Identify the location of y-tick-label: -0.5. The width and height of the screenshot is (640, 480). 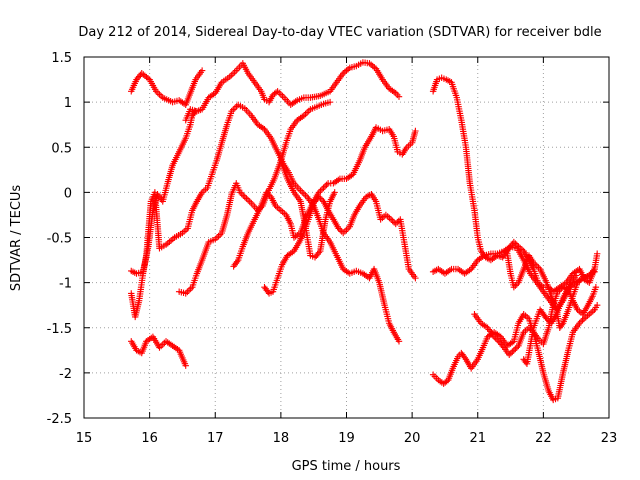
(59, 239).